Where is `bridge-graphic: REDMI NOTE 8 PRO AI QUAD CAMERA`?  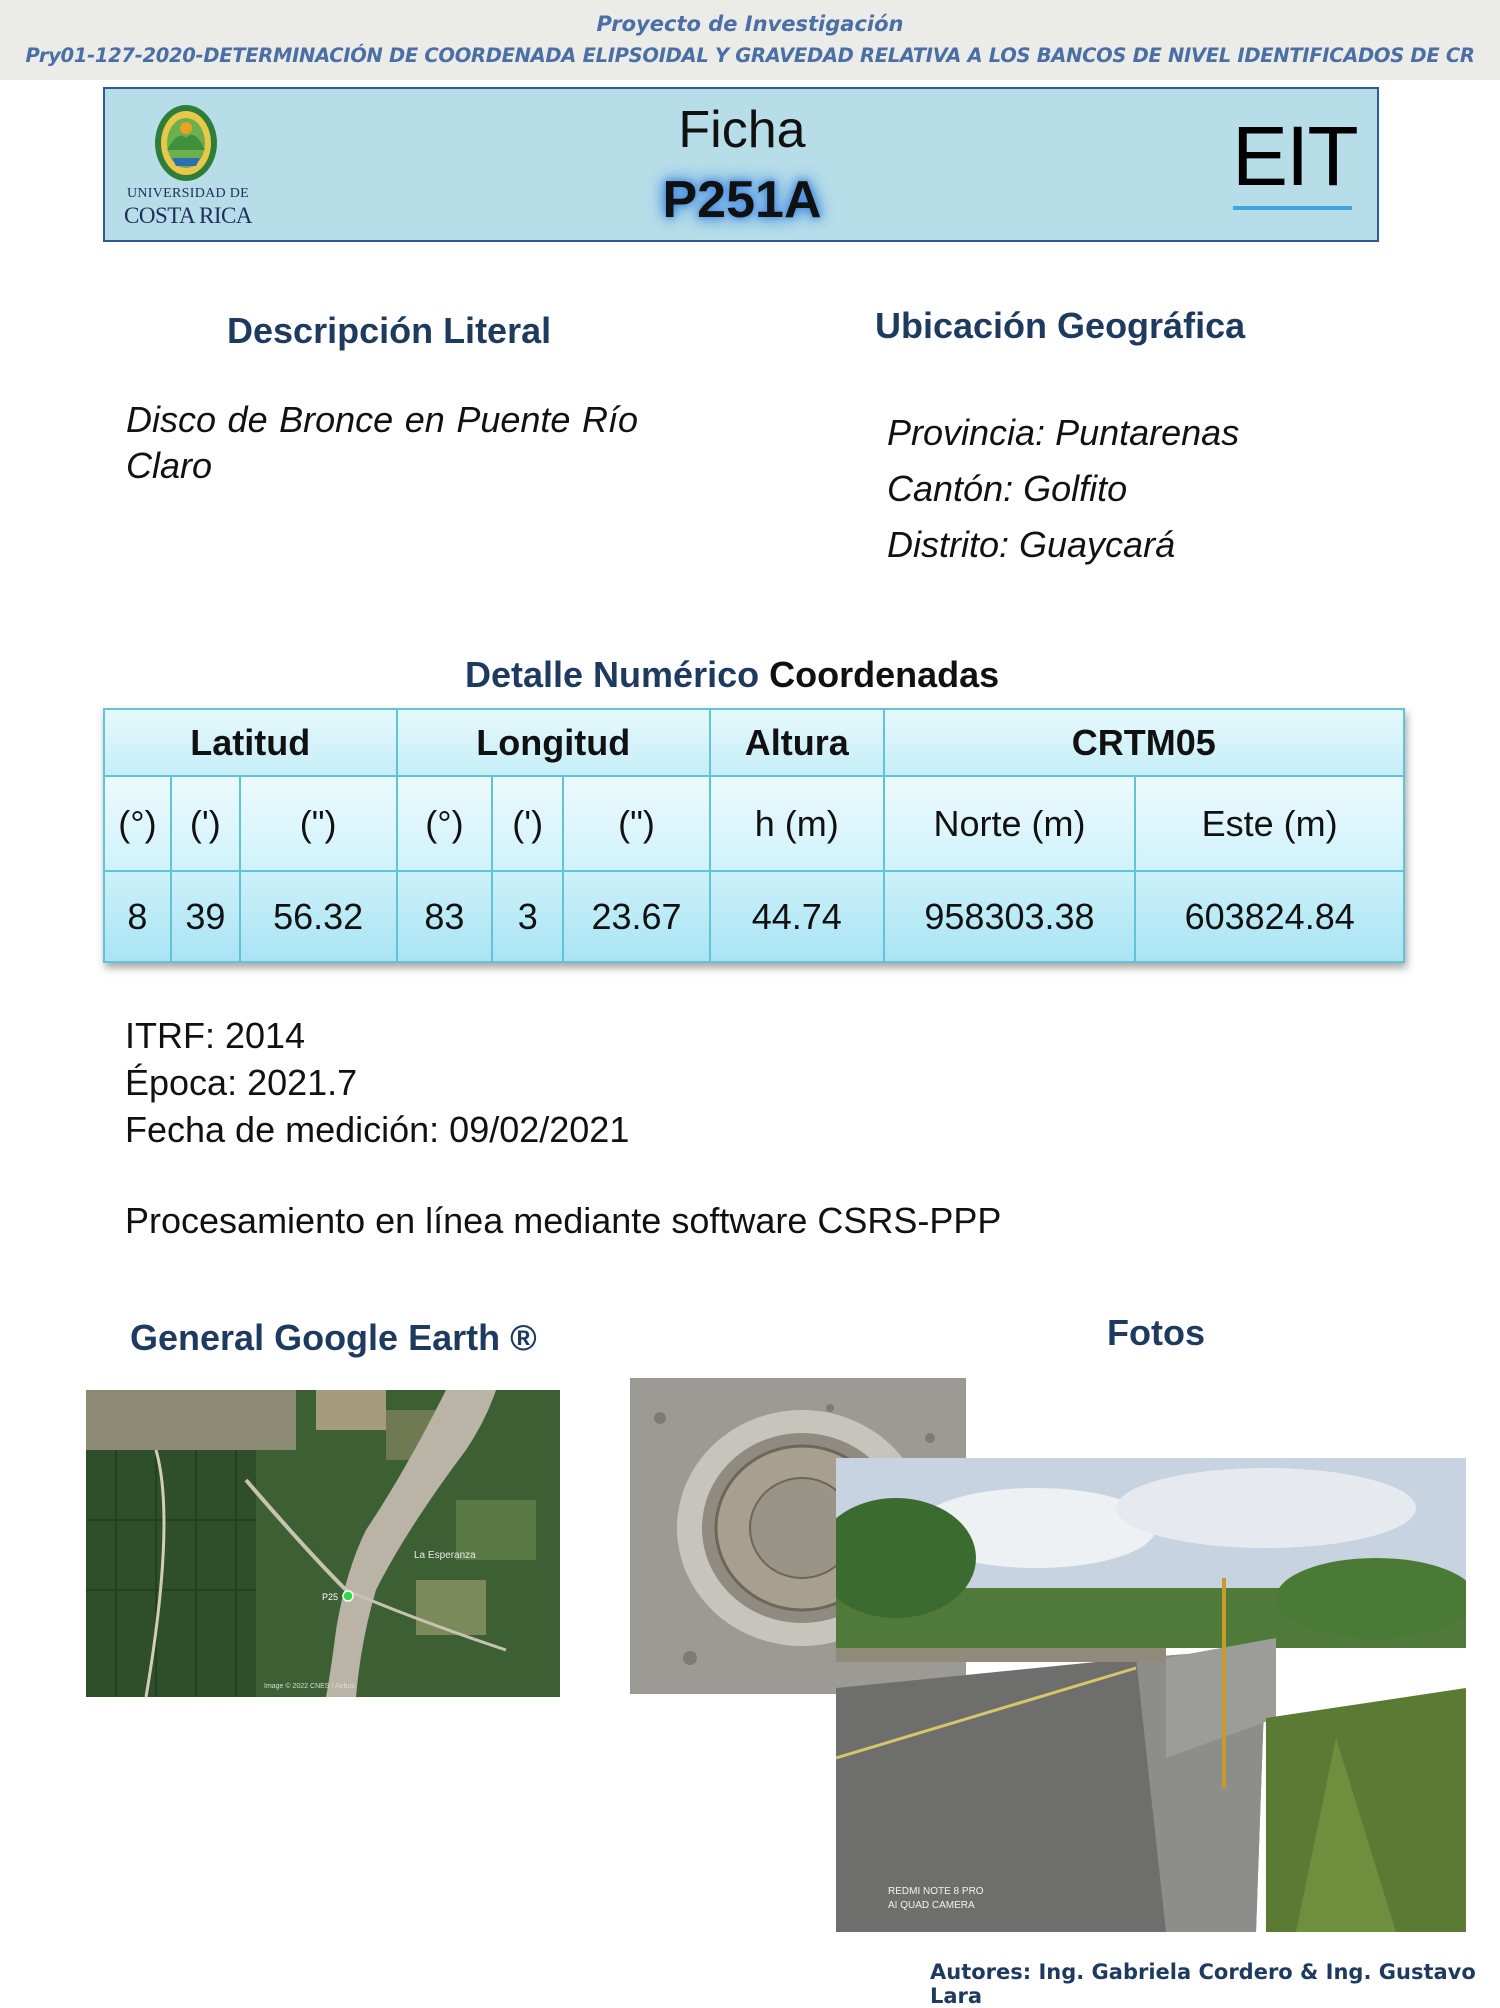 bridge-graphic: REDMI NOTE 8 PRO AI QUAD CAMERA is located at coordinates (1151, 1695).